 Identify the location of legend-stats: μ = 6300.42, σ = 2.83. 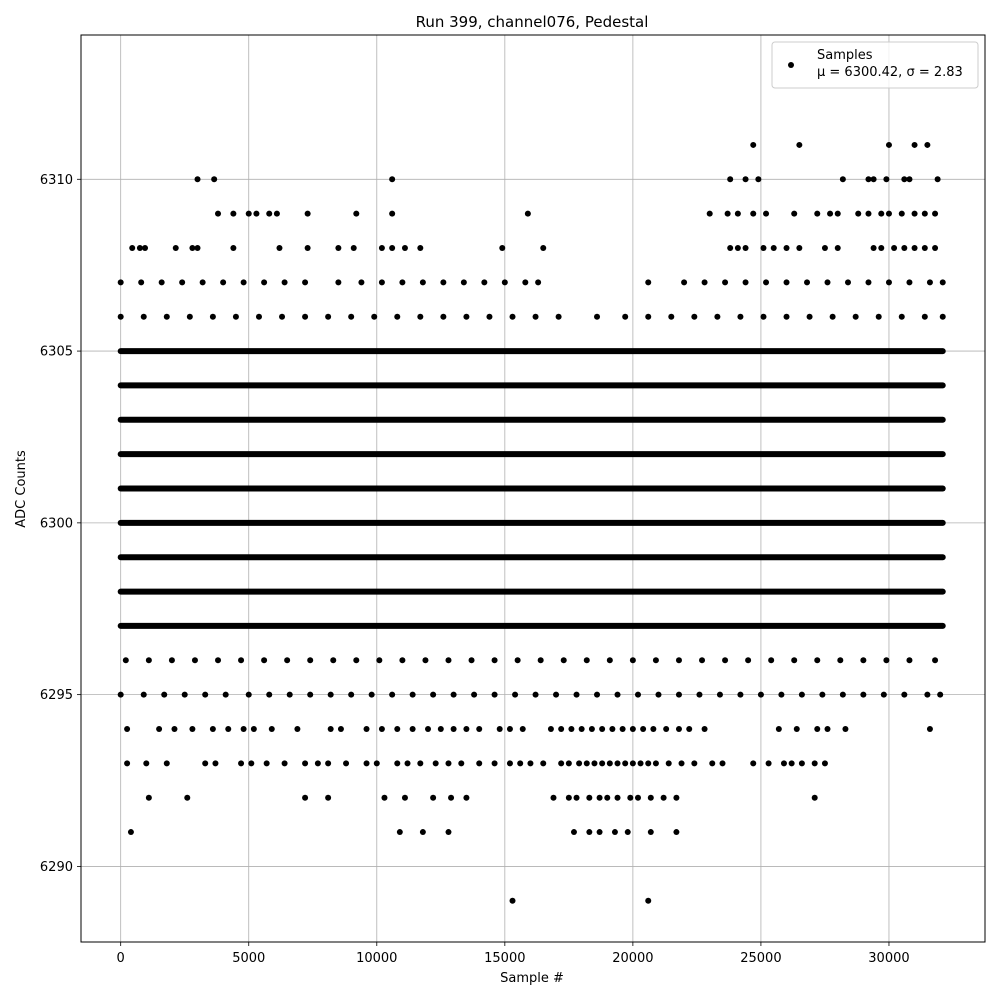
(890, 72).